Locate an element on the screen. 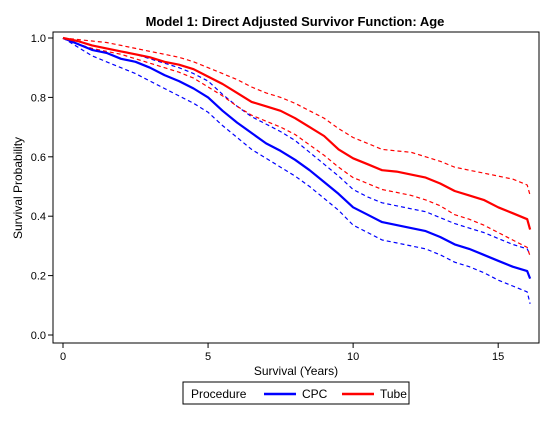  y-tick-label: 0.8 is located at coordinates (38, 98).